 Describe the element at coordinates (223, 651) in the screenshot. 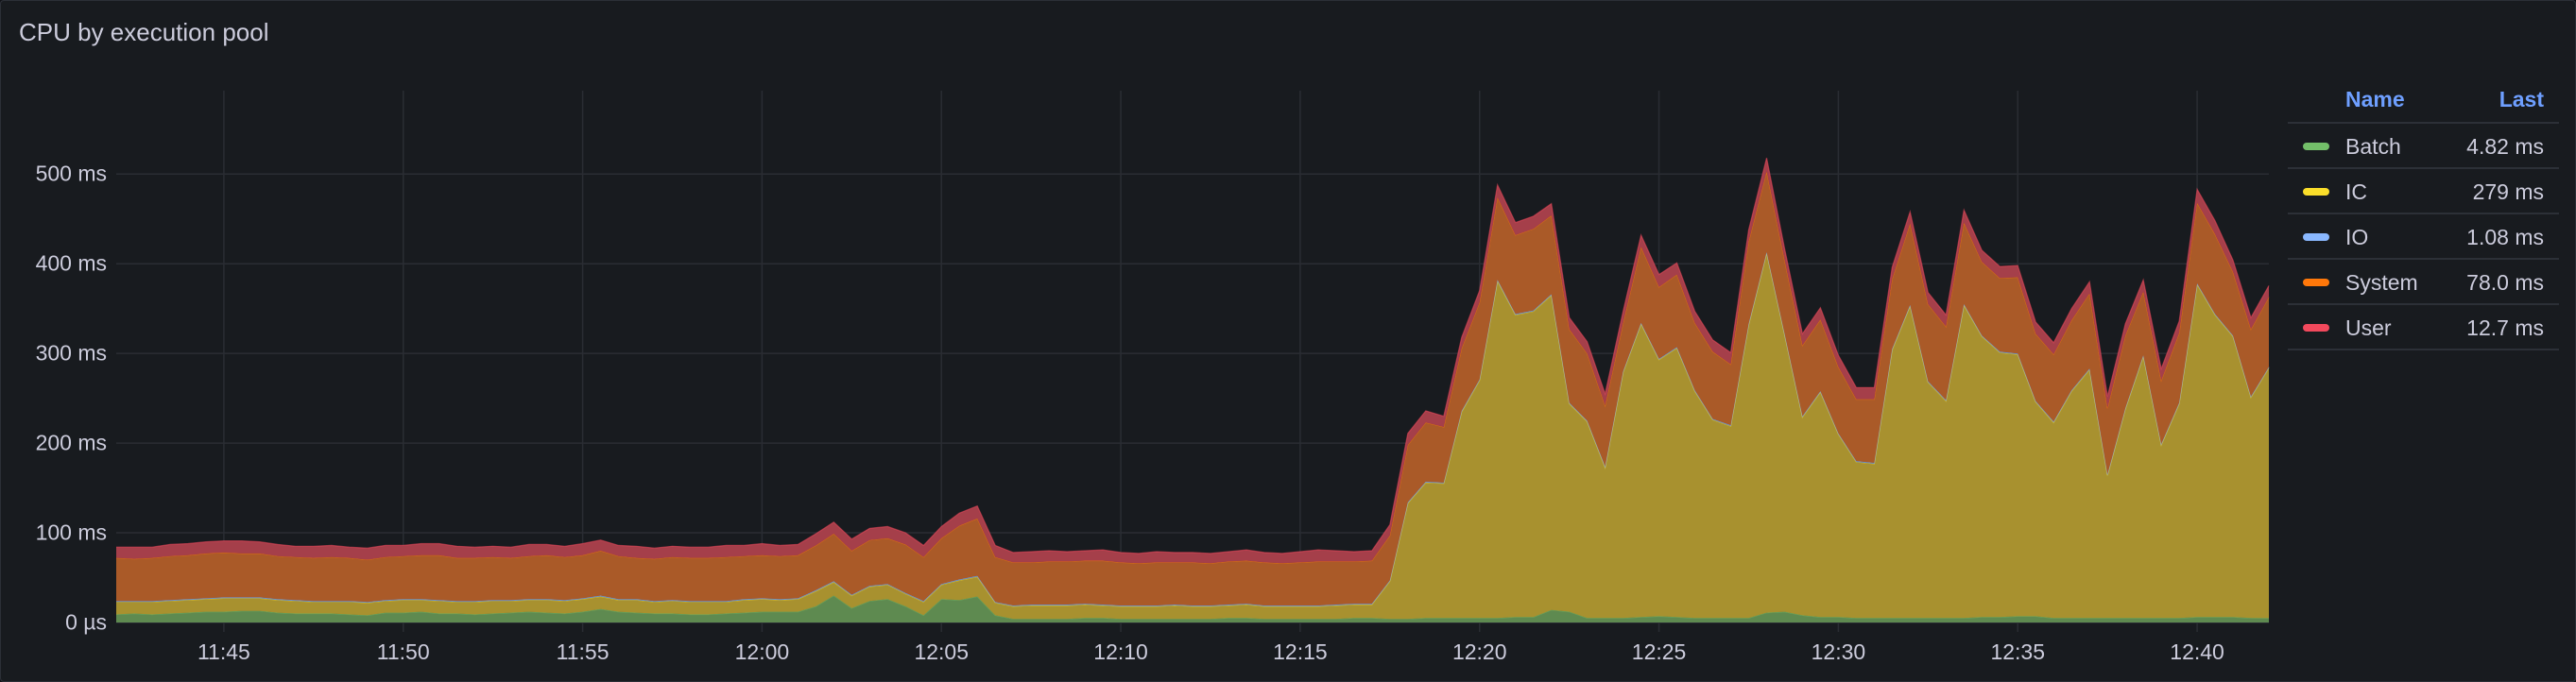

I see `x-tick-label: 11:45` at that location.